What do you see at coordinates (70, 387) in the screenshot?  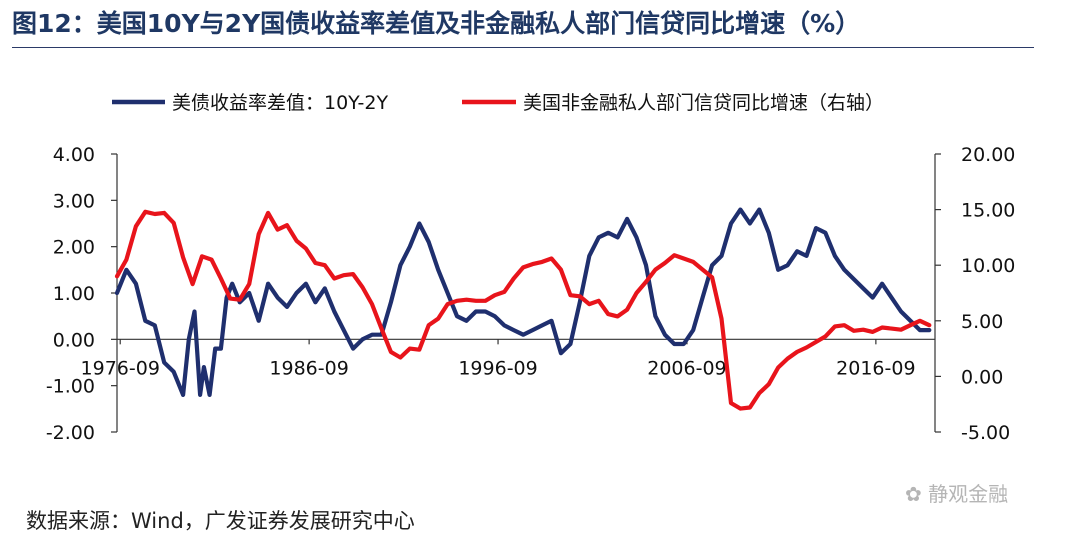 I see `left-tick-label: -1.00` at bounding box center [70, 387].